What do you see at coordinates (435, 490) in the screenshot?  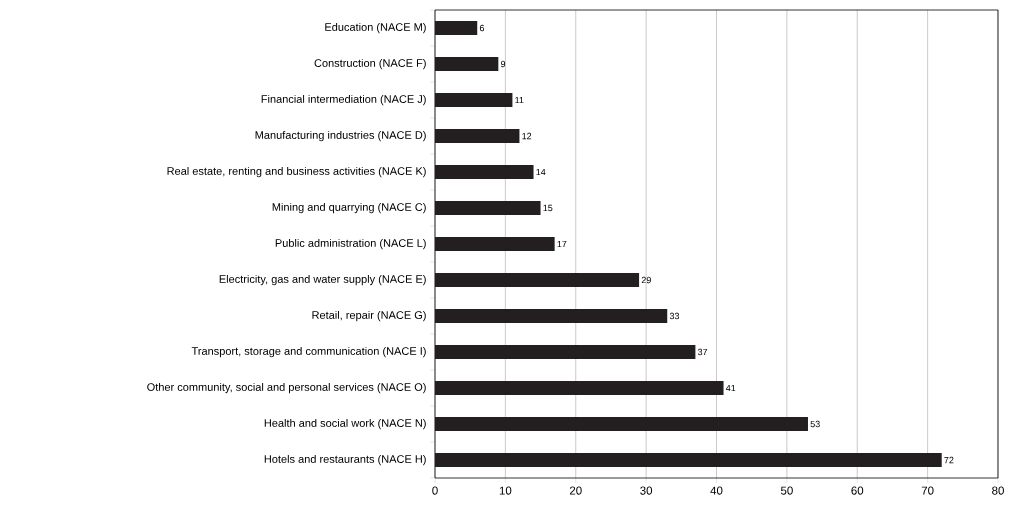 I see `x-tick-label: 0` at bounding box center [435, 490].